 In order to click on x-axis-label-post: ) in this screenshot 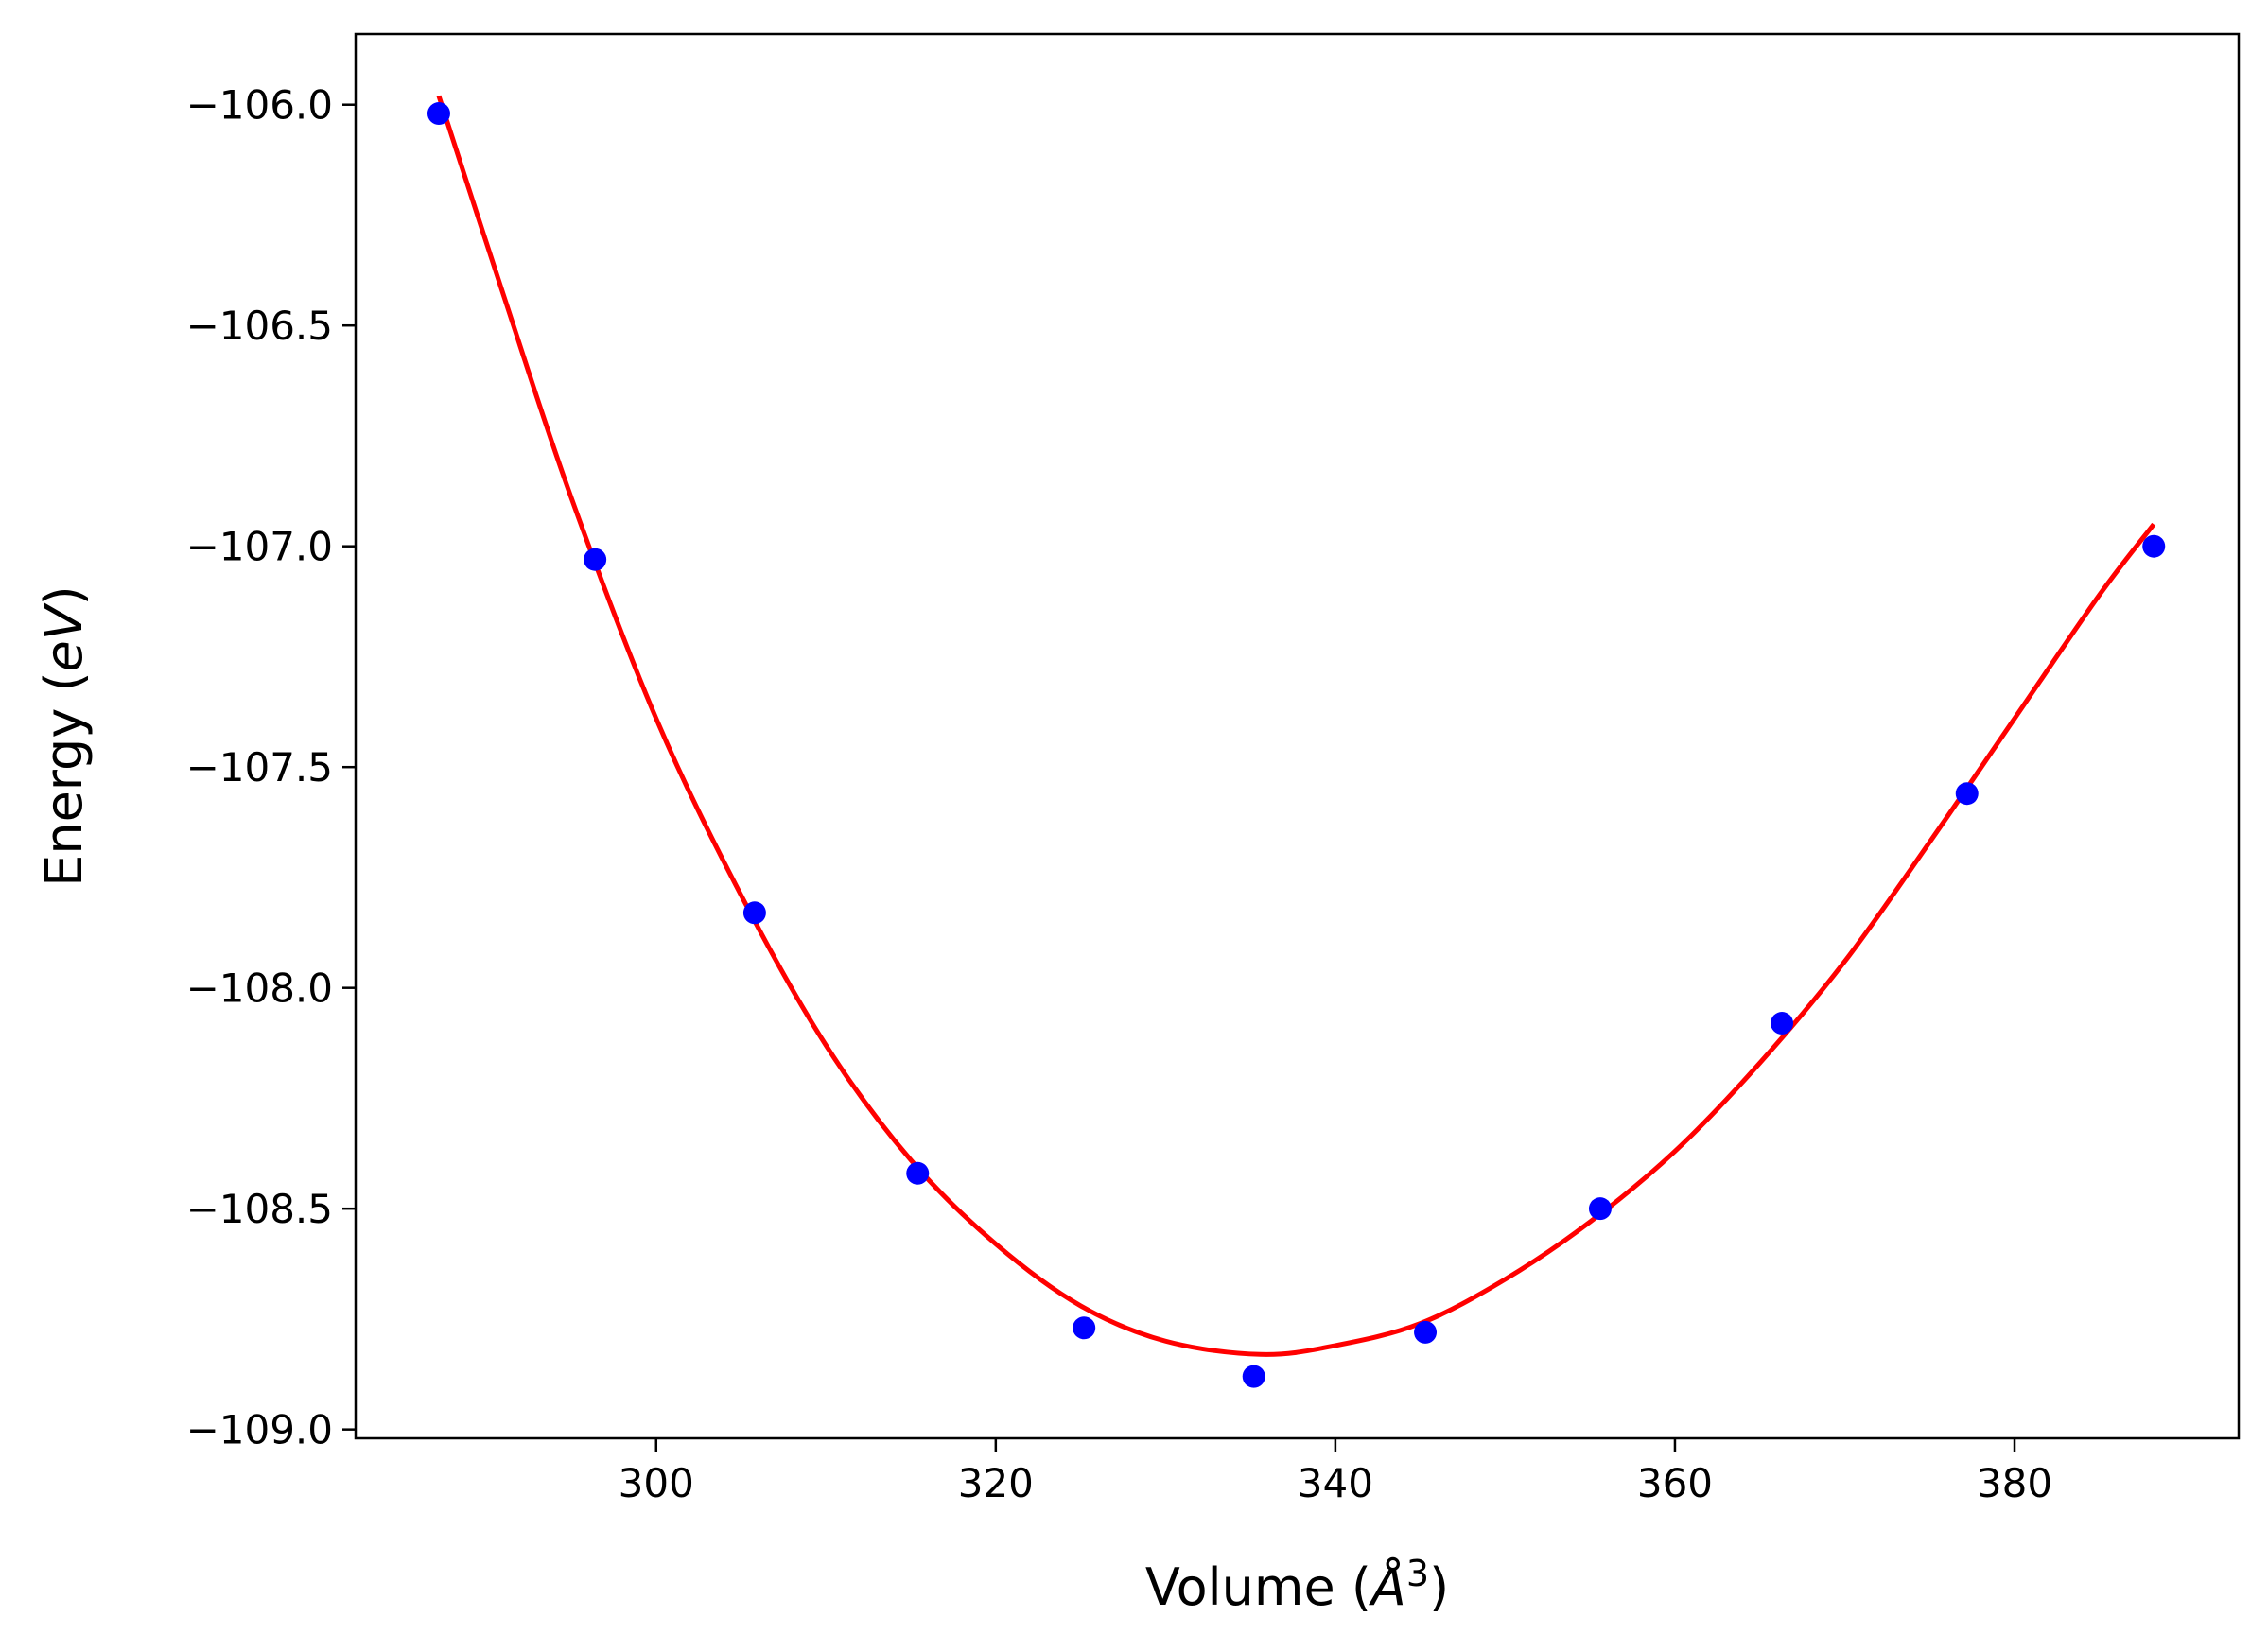, I will do `click(1439, 1587)`.